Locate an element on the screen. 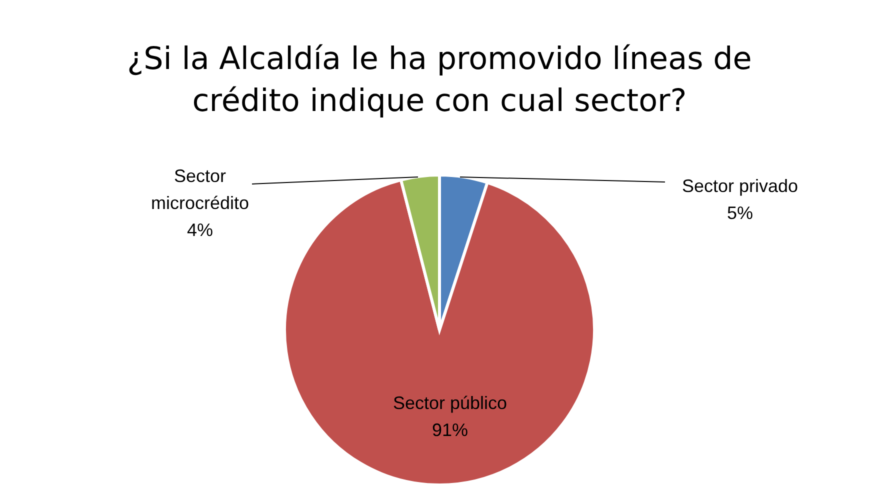  slice-label: Sector microcrédito is located at coordinates (200, 189).